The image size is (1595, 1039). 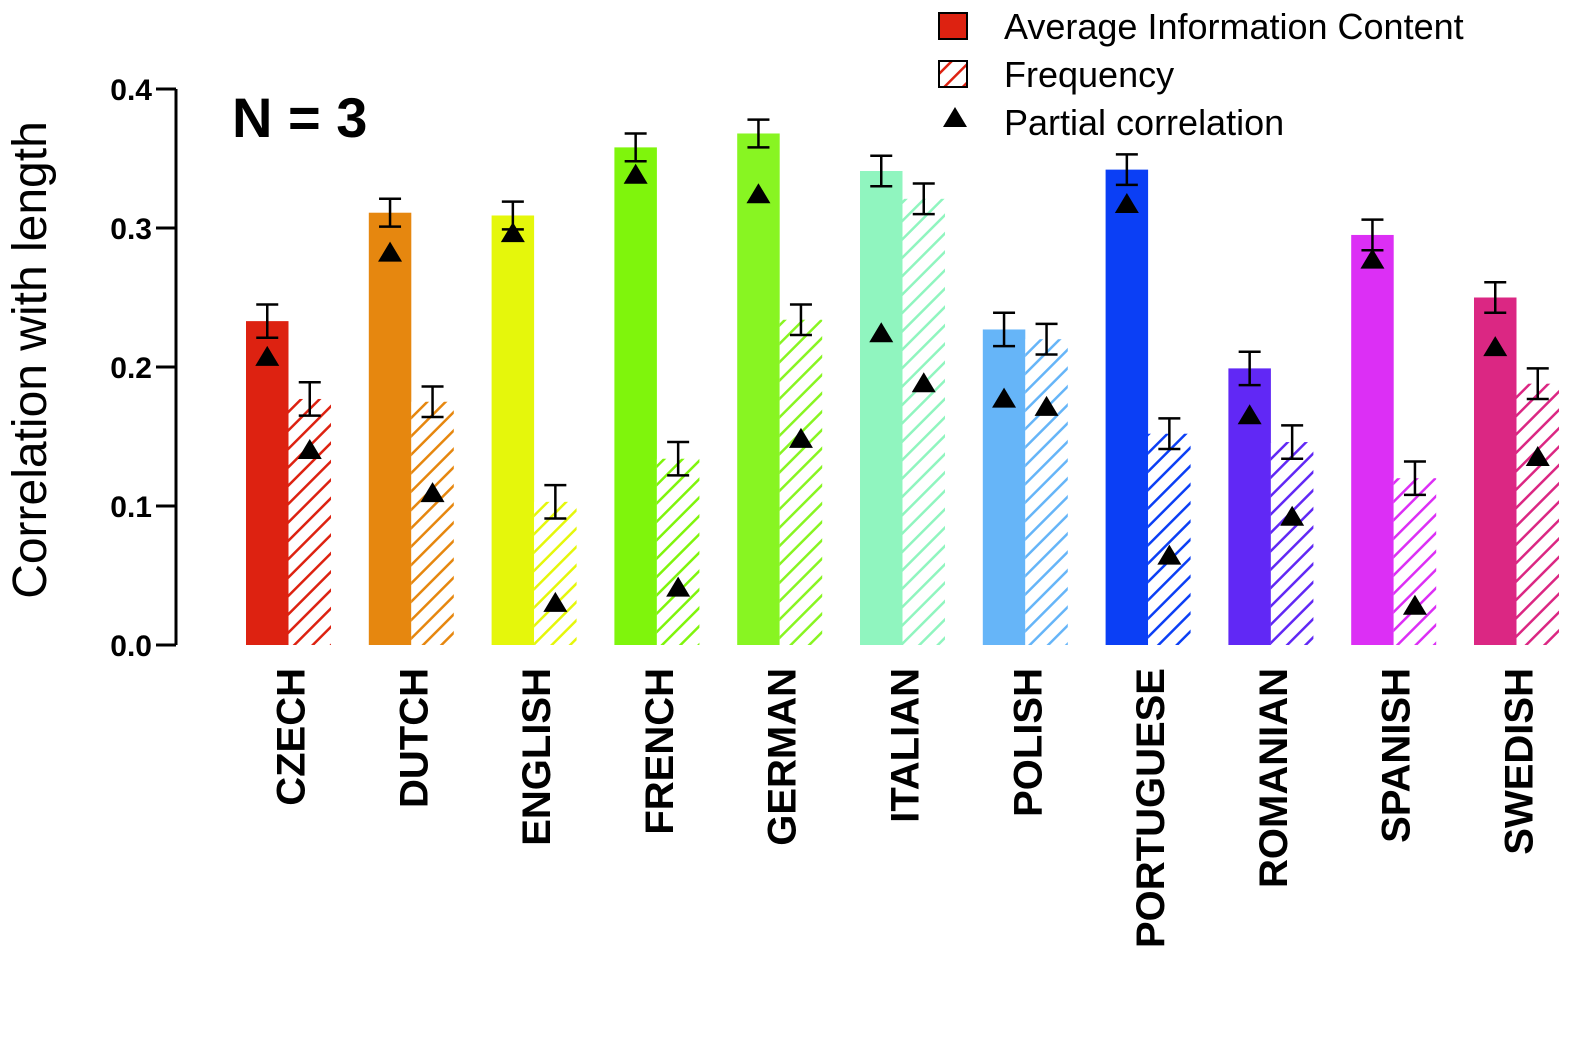 What do you see at coordinates (1004, 329) in the screenshot?
I see `error-bar-polish-avg-info` at bounding box center [1004, 329].